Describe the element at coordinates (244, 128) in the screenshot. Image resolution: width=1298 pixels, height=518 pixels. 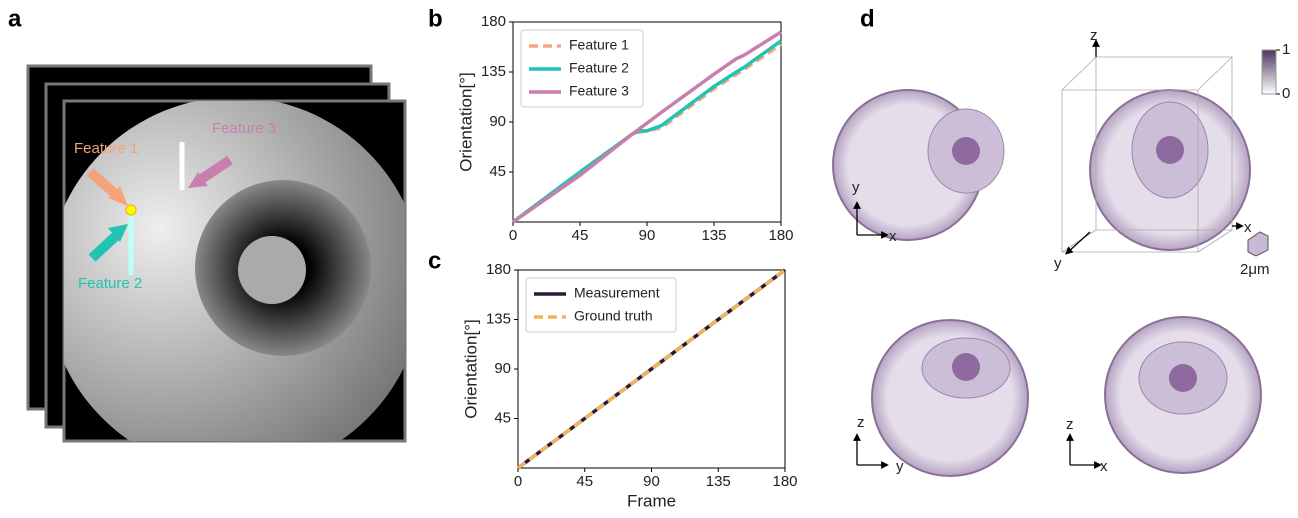
I see `feature-label: Feature 3` at that location.